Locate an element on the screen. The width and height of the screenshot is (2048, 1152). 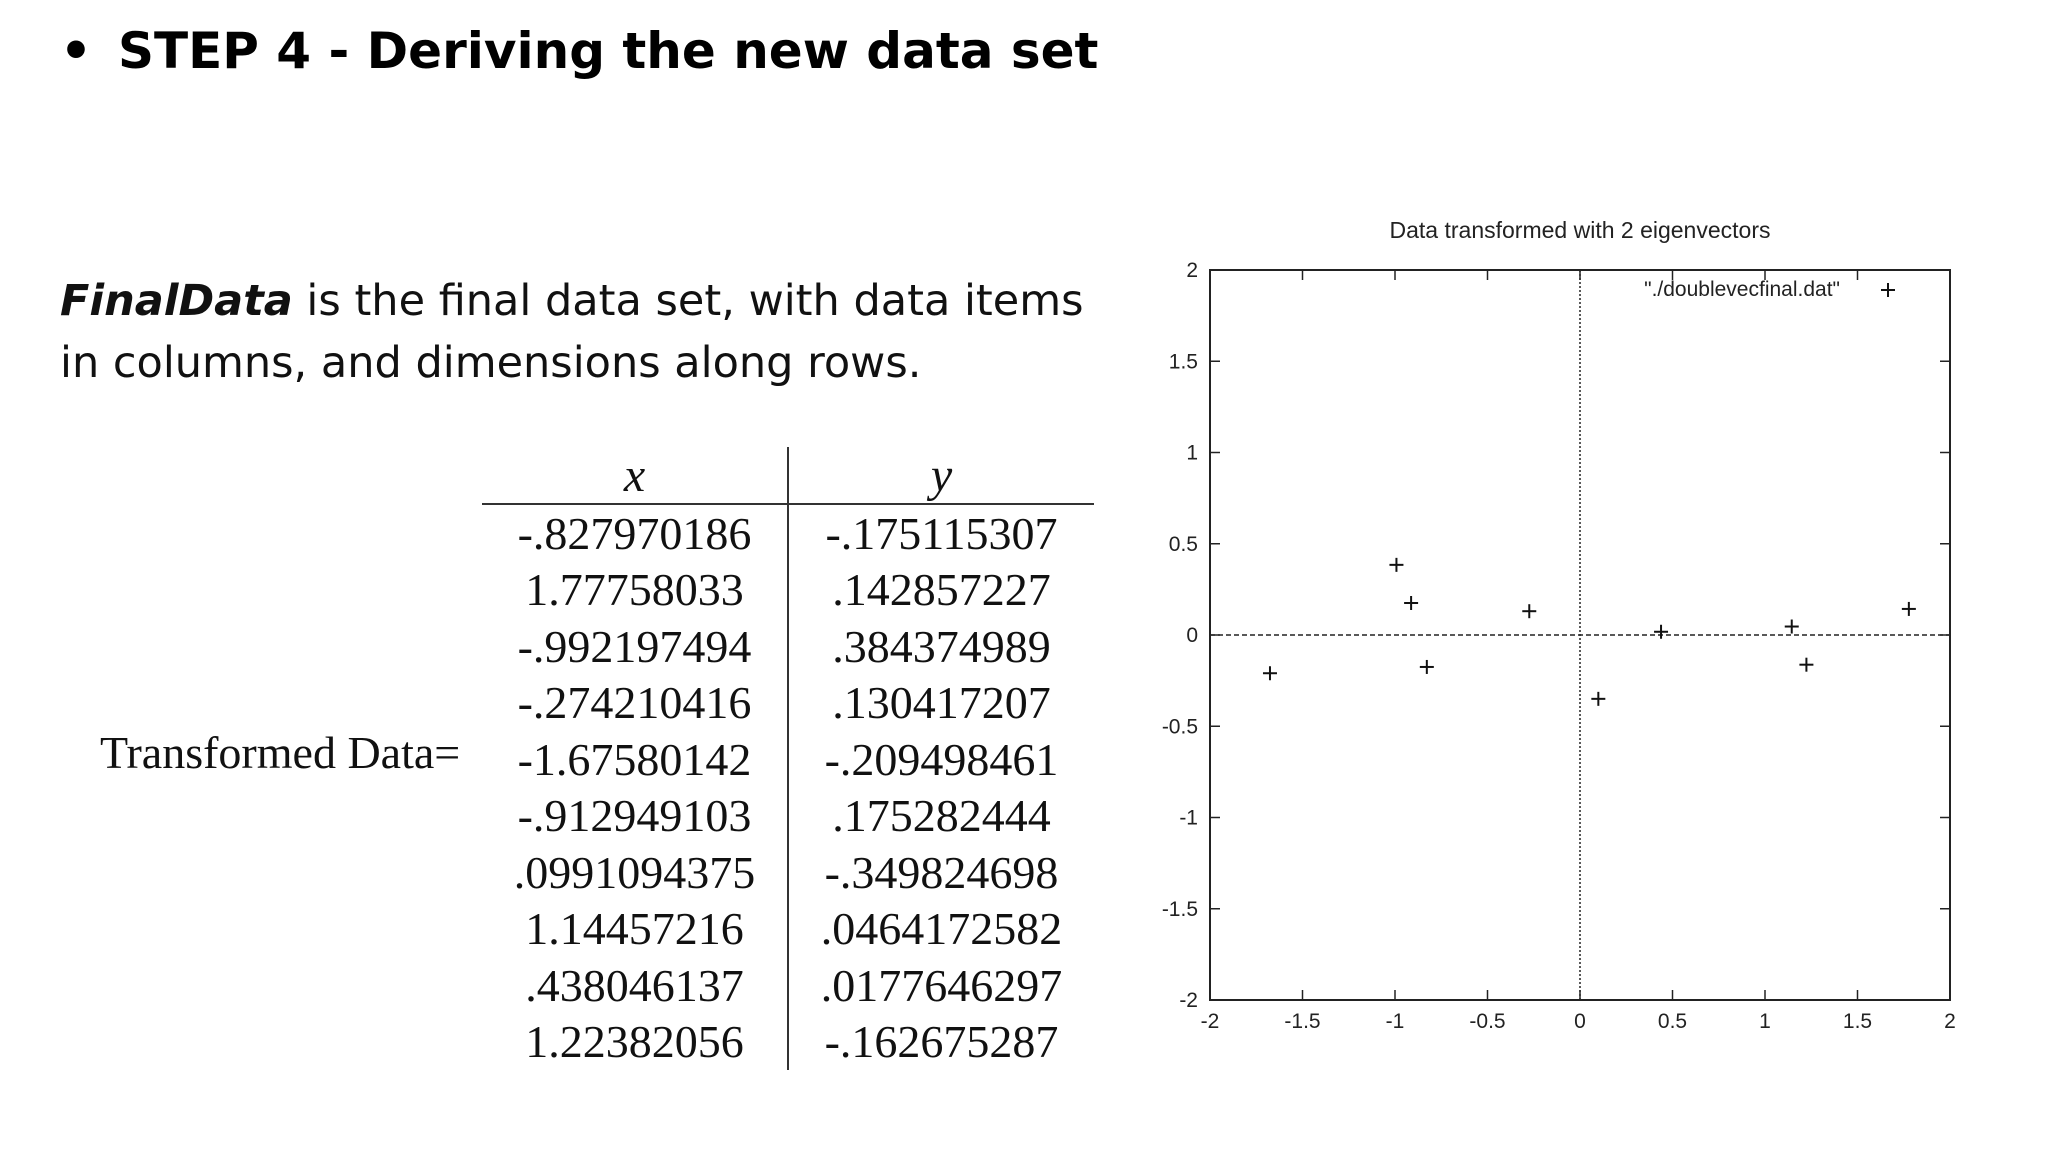
legend-label: "./doublevecfinal.dat" is located at coordinates (1742, 289).